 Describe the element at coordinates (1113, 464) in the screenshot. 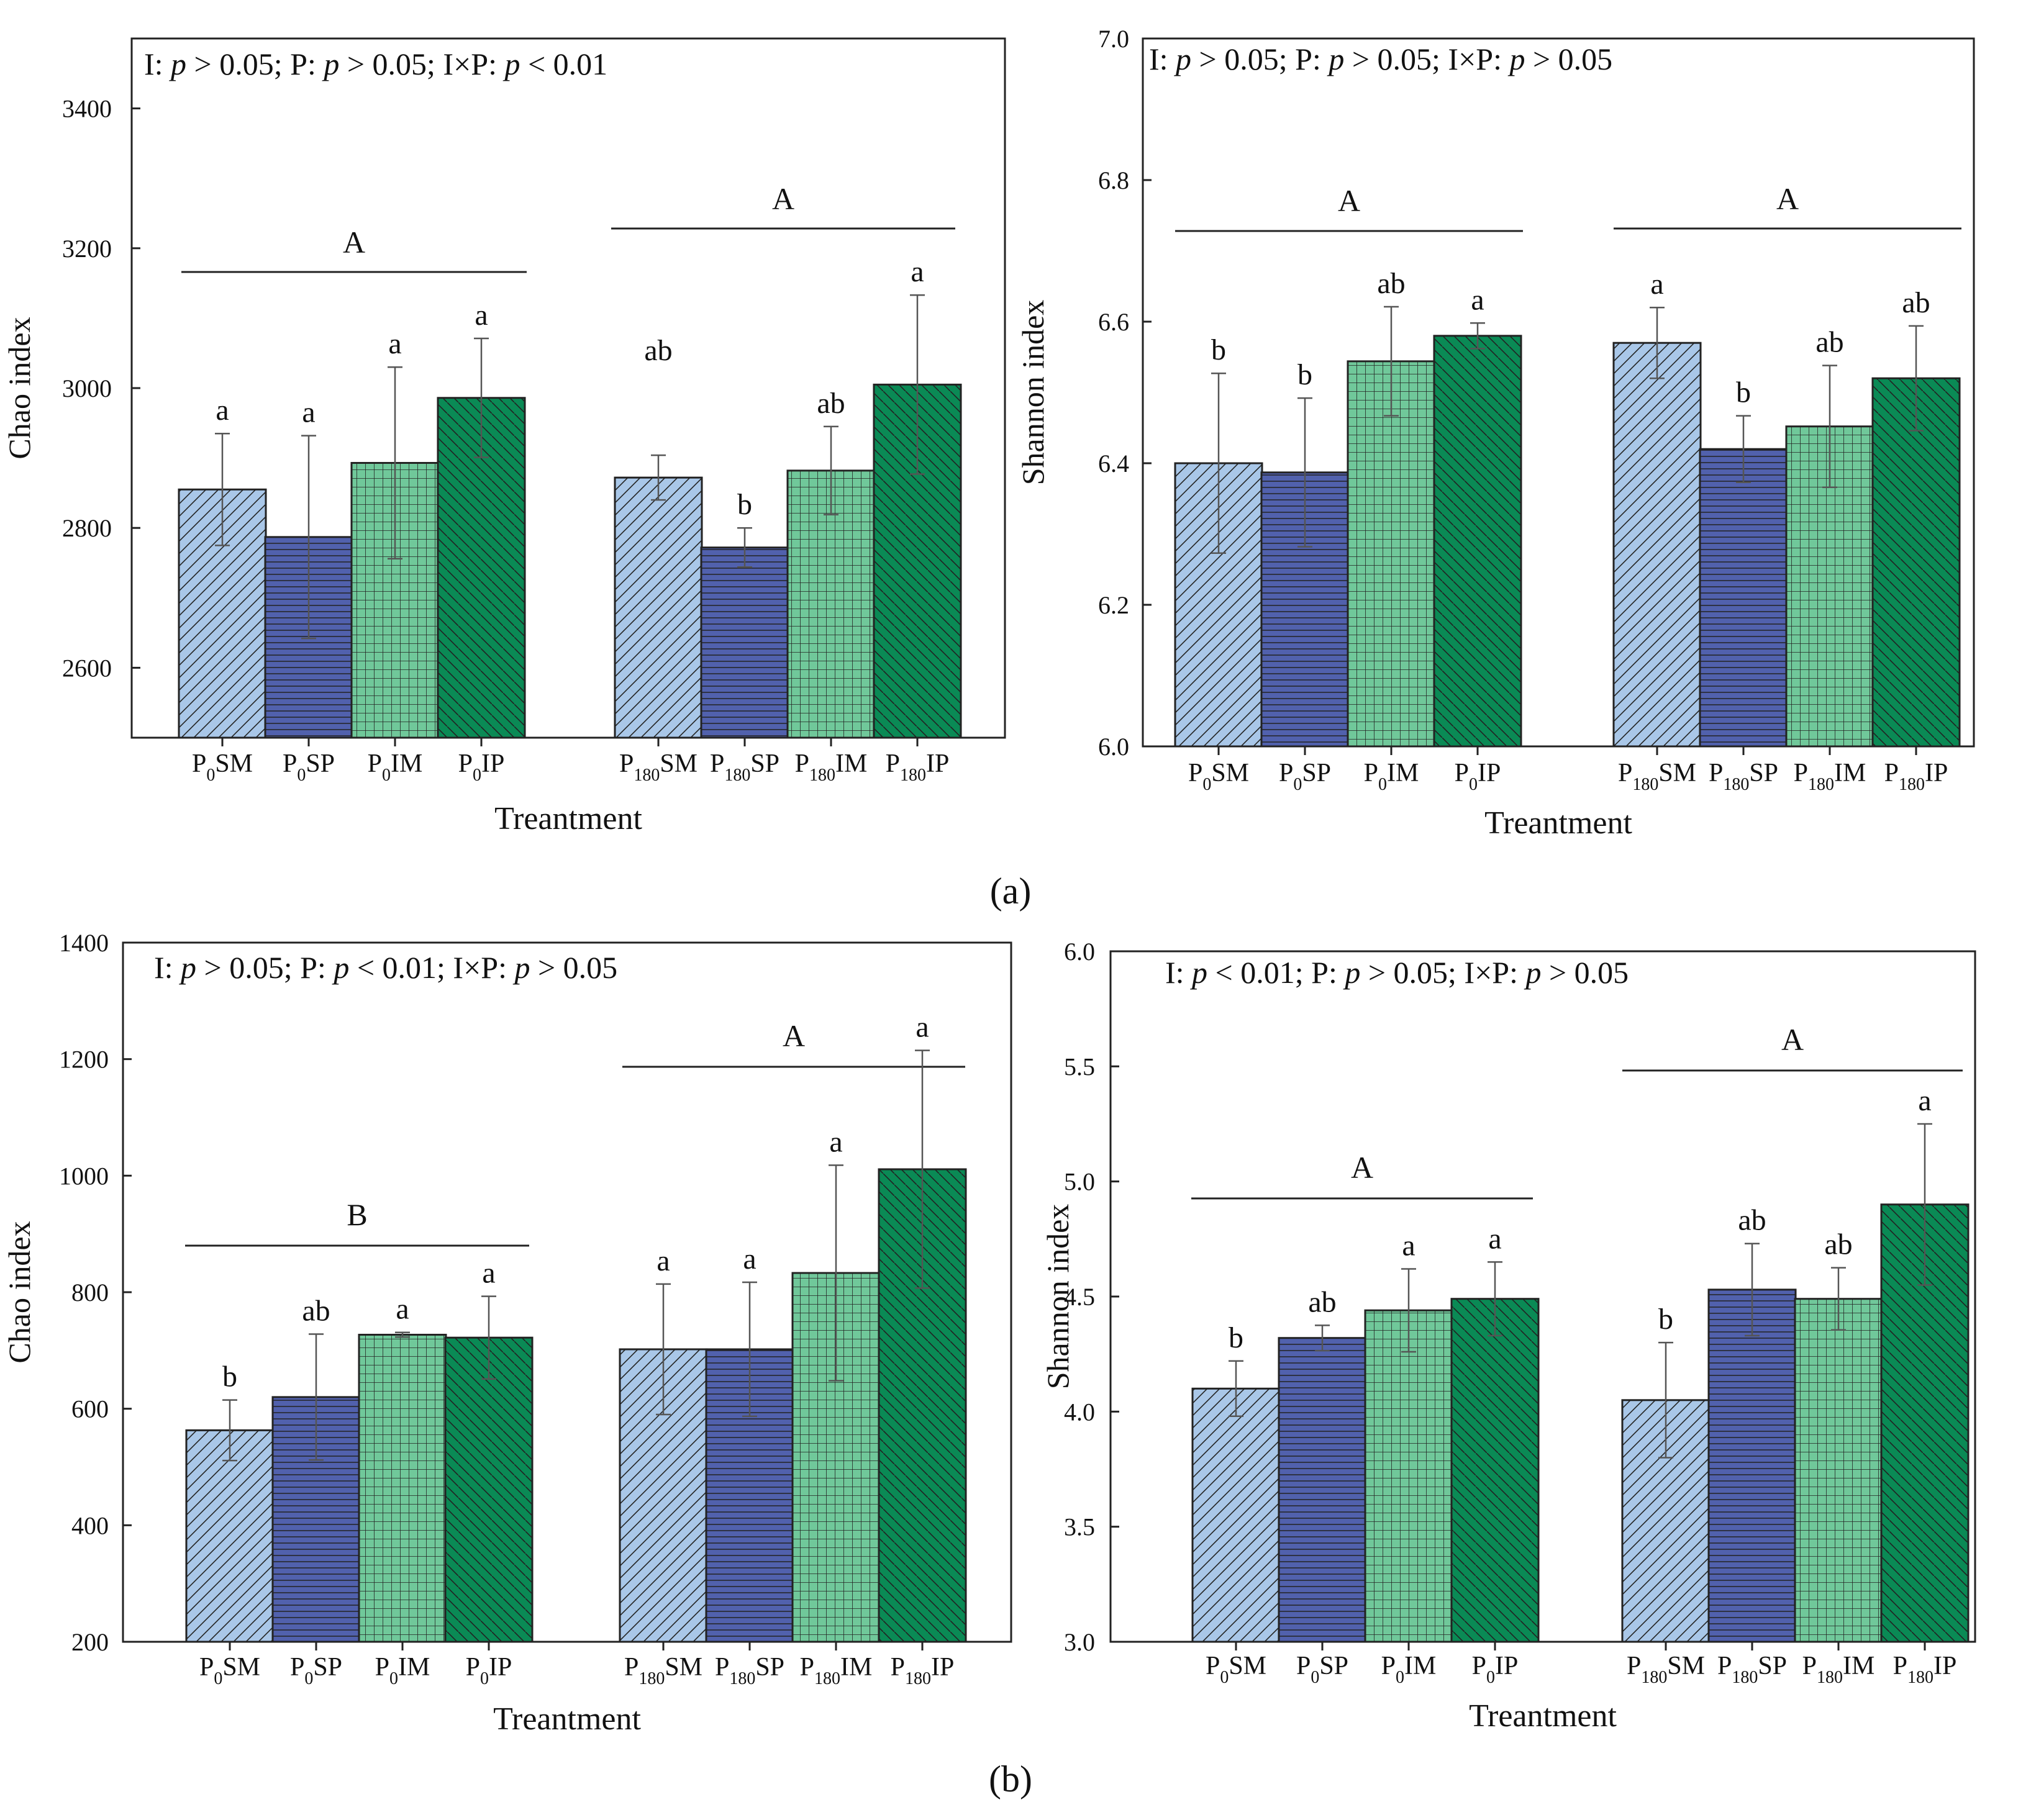

I see `y-tick-label: 6.4` at that location.